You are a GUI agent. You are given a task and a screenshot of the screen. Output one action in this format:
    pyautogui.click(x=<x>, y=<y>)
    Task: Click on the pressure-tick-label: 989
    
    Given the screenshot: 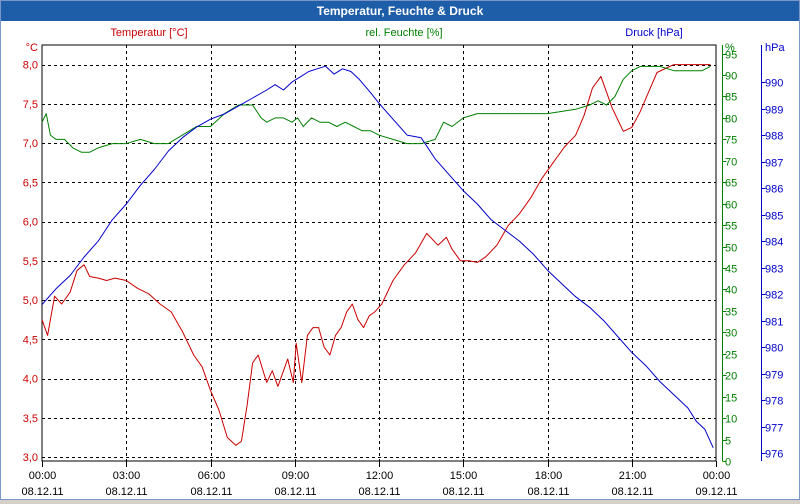 What is the action you would take?
    pyautogui.click(x=774, y=111)
    